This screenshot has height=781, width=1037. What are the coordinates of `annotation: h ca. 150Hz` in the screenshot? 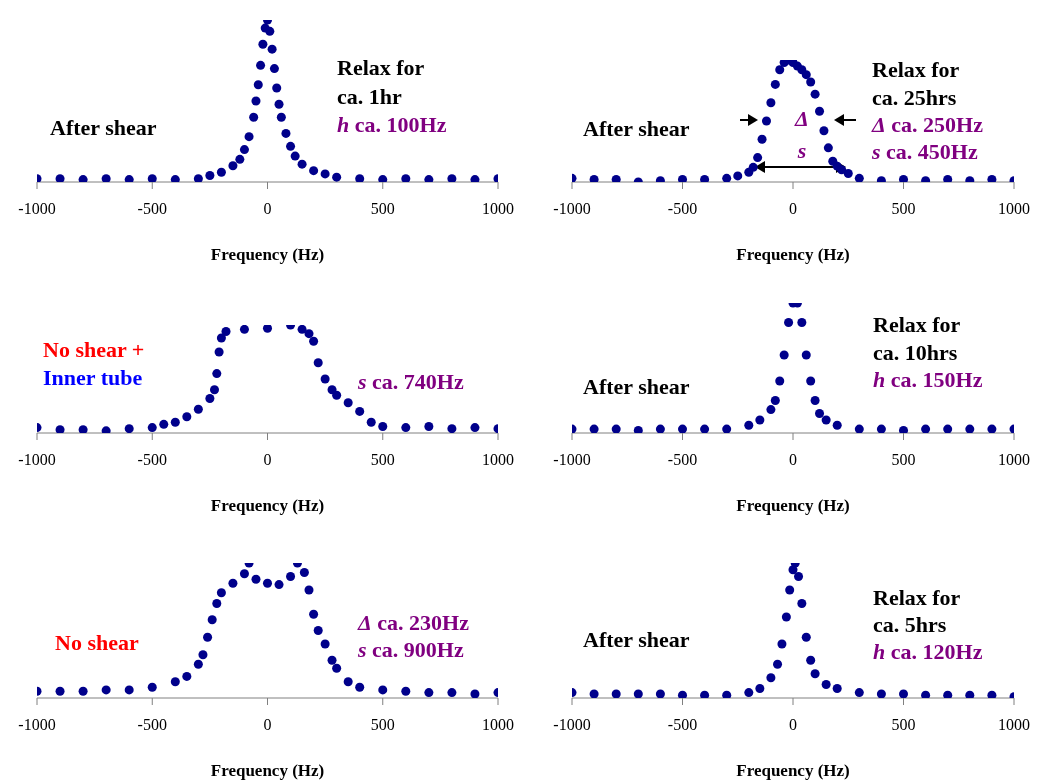 It's located at (928, 379).